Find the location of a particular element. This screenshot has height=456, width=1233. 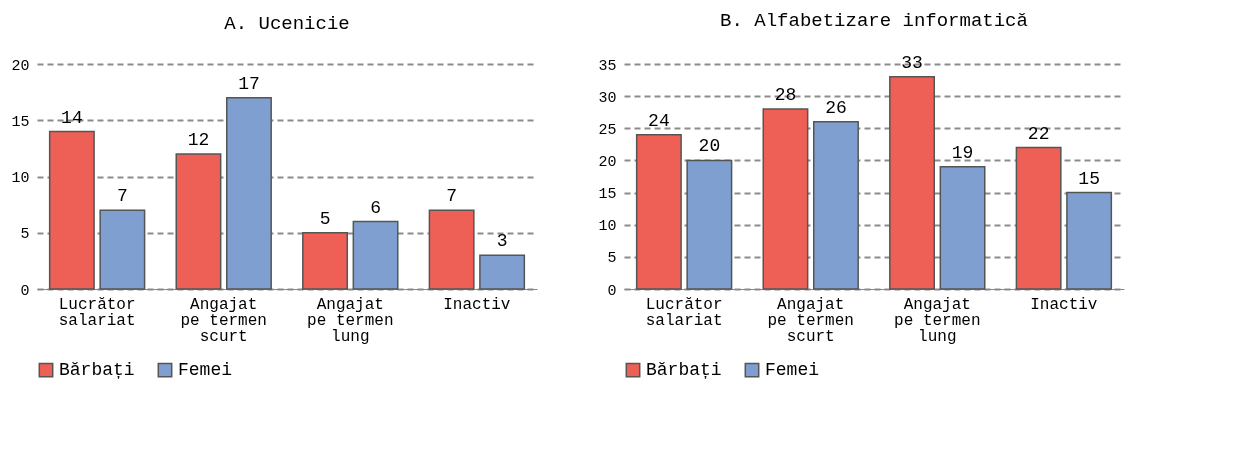

data-label: 3 is located at coordinates (502, 241).